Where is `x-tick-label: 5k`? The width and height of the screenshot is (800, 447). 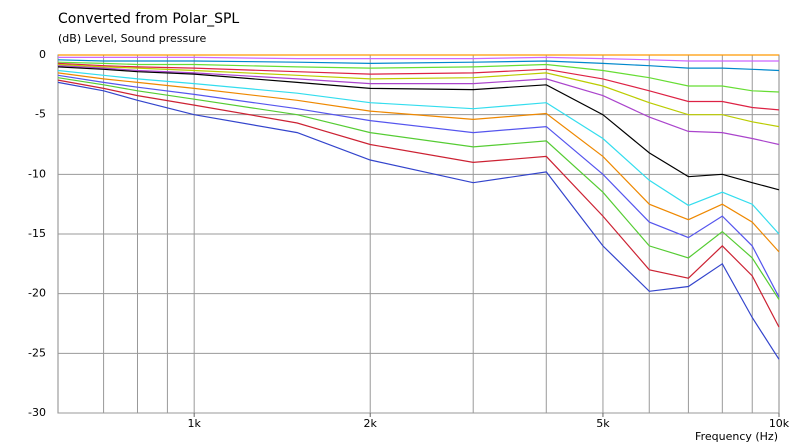
x-tick-label: 5k is located at coordinates (603, 423).